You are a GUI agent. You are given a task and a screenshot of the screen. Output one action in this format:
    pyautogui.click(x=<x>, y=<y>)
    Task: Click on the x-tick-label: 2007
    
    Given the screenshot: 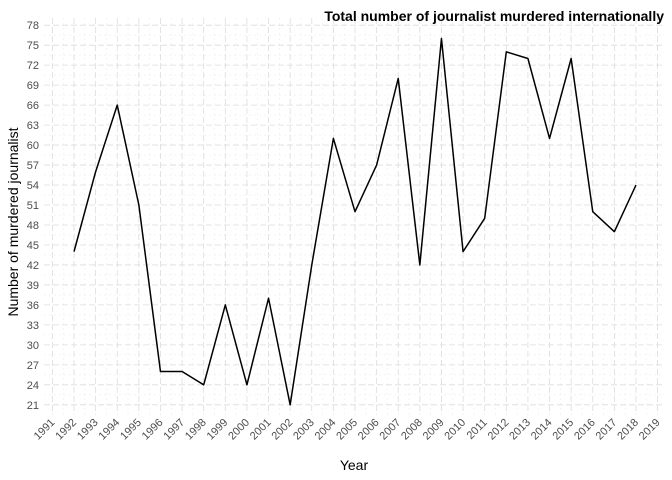 What is the action you would take?
    pyautogui.click(x=391, y=430)
    